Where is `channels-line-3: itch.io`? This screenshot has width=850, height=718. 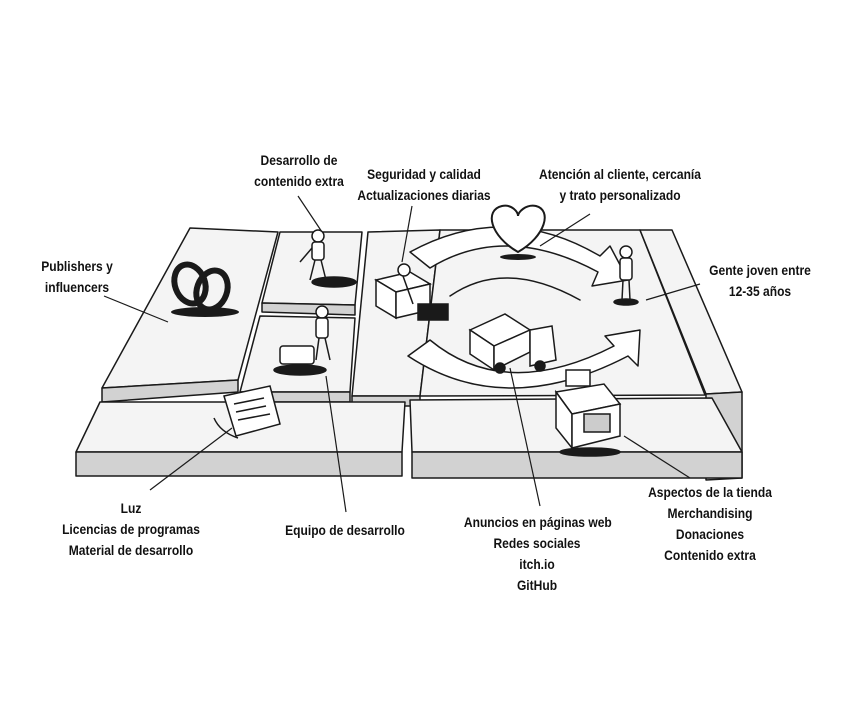
channels-line-3: itch.io is located at coordinates (537, 564).